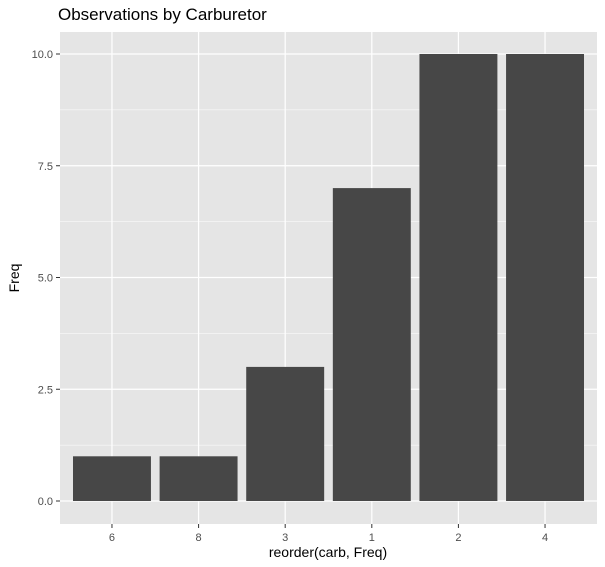 This screenshot has height=567, width=605. I want to click on y-tick-label: 10.0, so click(42, 55).